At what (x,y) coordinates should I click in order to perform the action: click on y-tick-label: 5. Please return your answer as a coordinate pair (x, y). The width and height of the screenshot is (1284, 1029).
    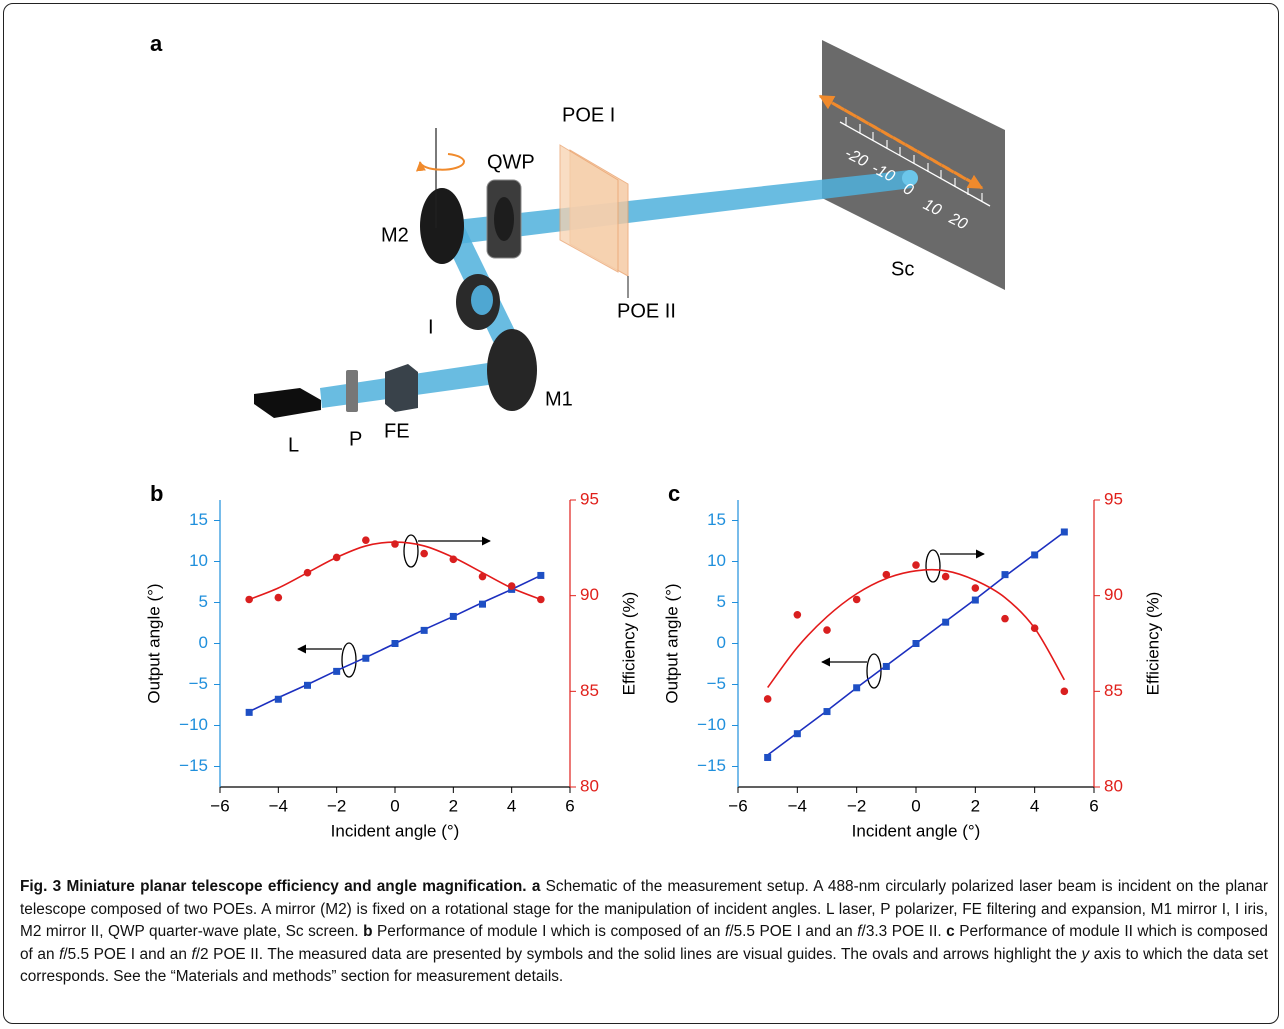
    Looking at the image, I should click on (203, 601).